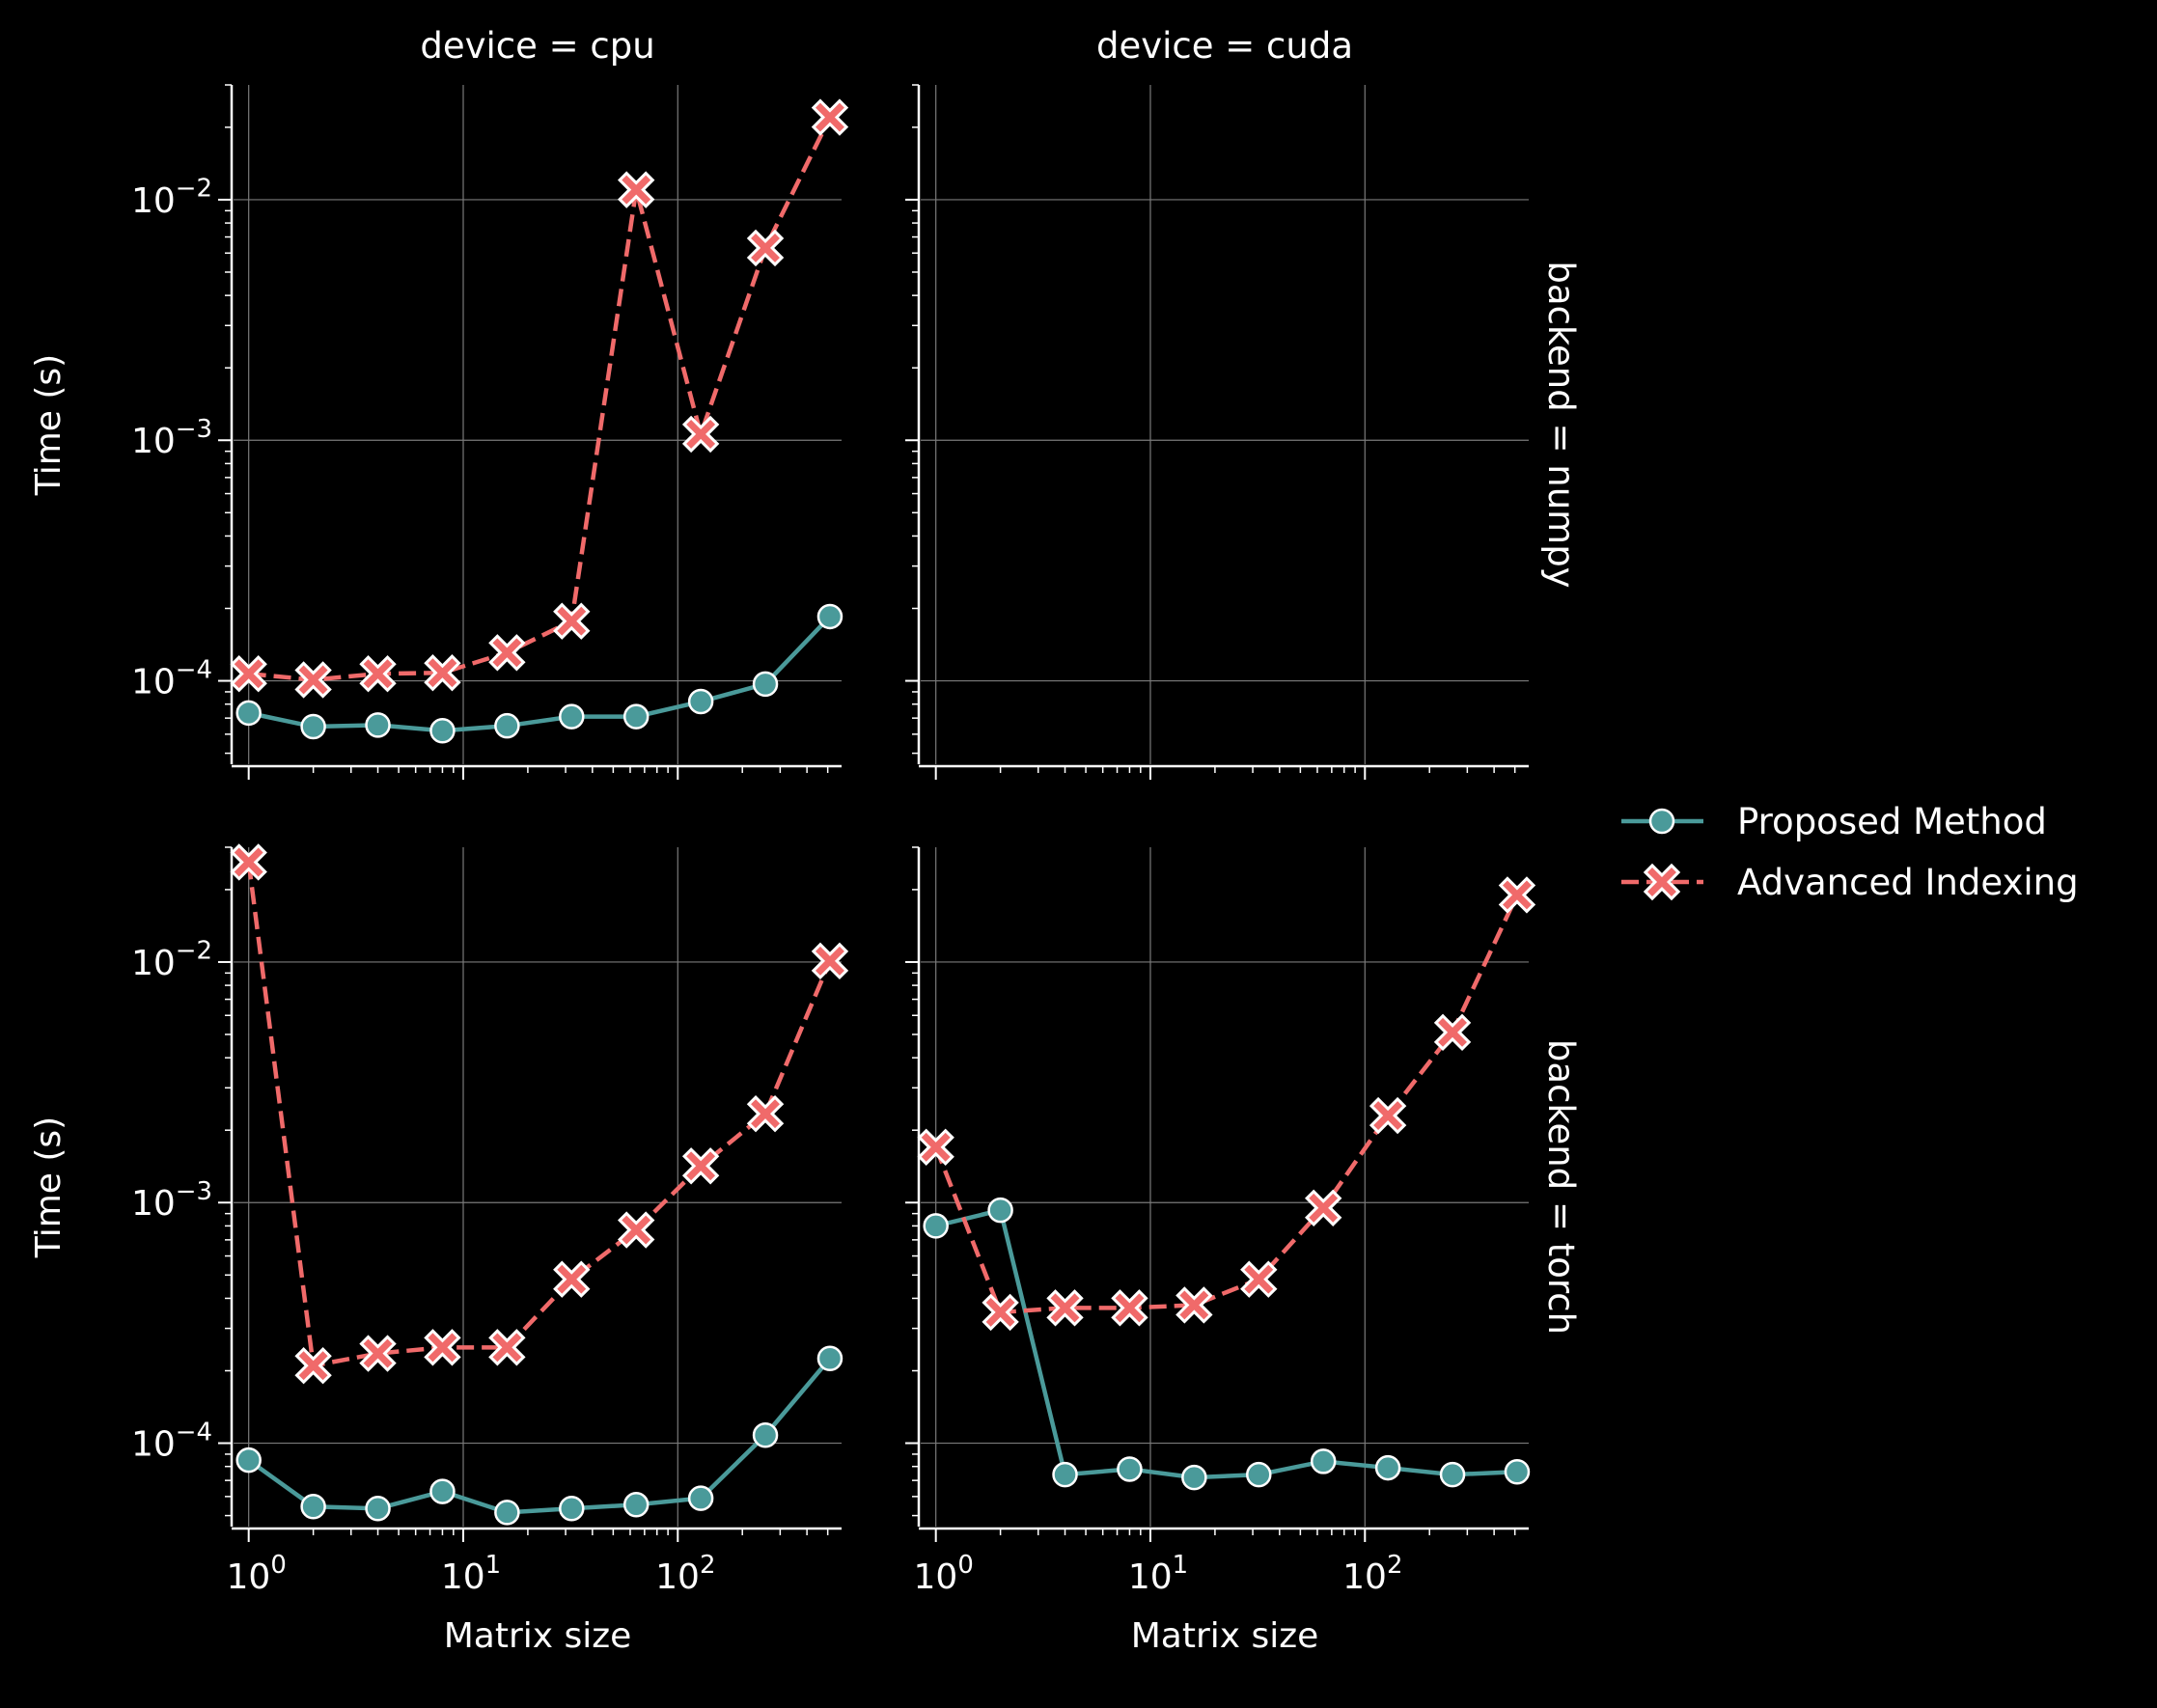 The width and height of the screenshot is (2157, 1708). I want to click on legend-label: Proposed Method, so click(1892, 821).